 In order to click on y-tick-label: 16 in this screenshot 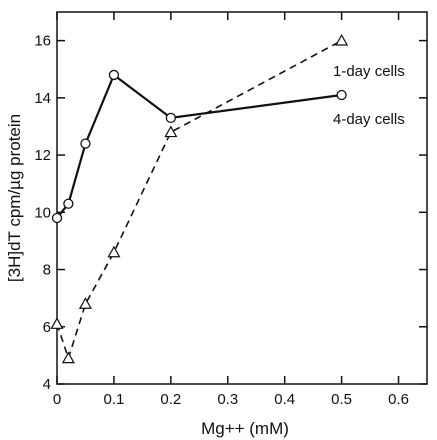, I will do `click(42, 41)`.